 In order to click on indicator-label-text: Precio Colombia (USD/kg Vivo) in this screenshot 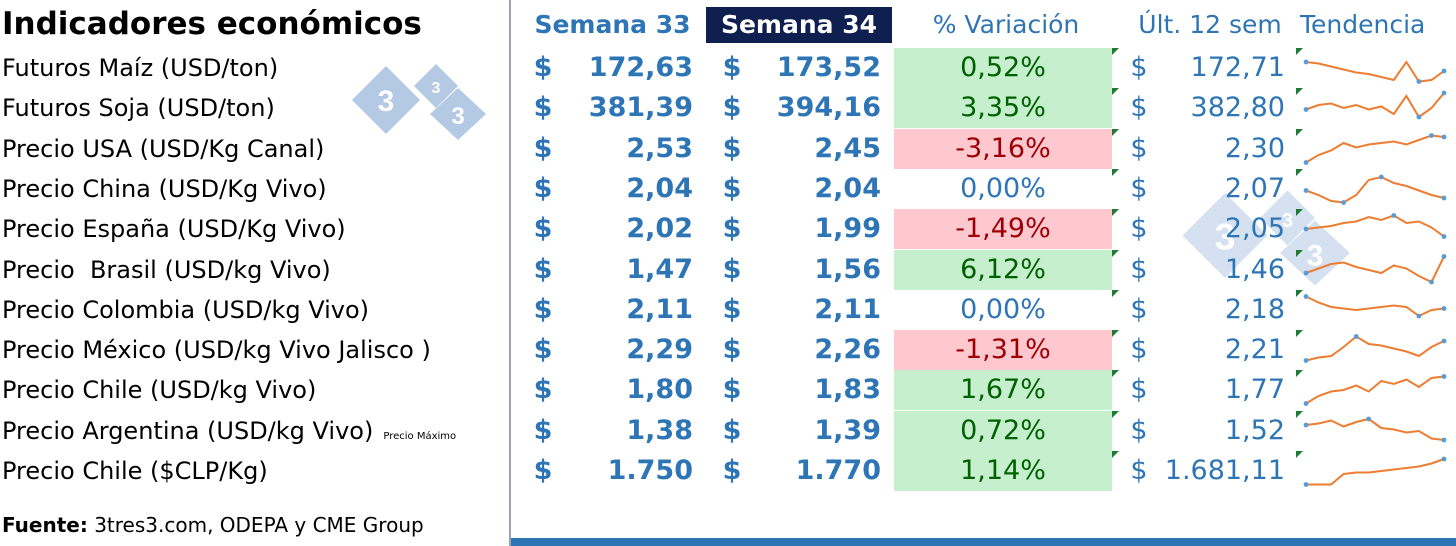, I will do `click(186, 309)`.